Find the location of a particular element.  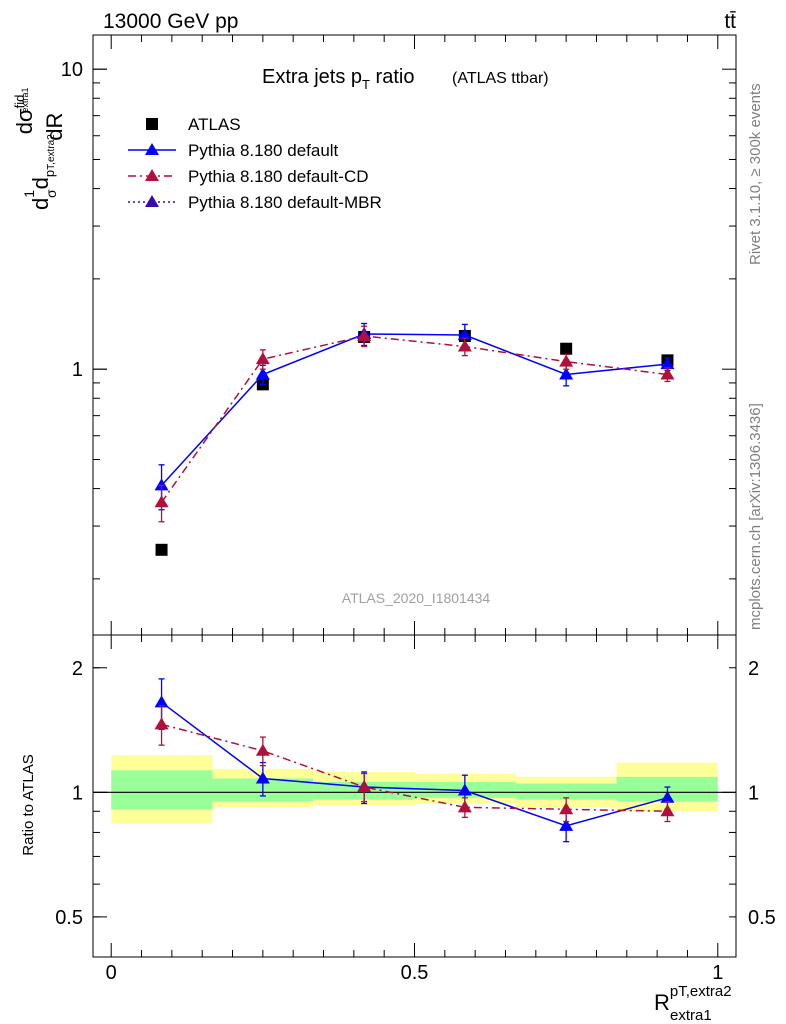

chart-title: Extra jets pT ratio (ATLAS ttbar) is located at coordinates (405, 79).